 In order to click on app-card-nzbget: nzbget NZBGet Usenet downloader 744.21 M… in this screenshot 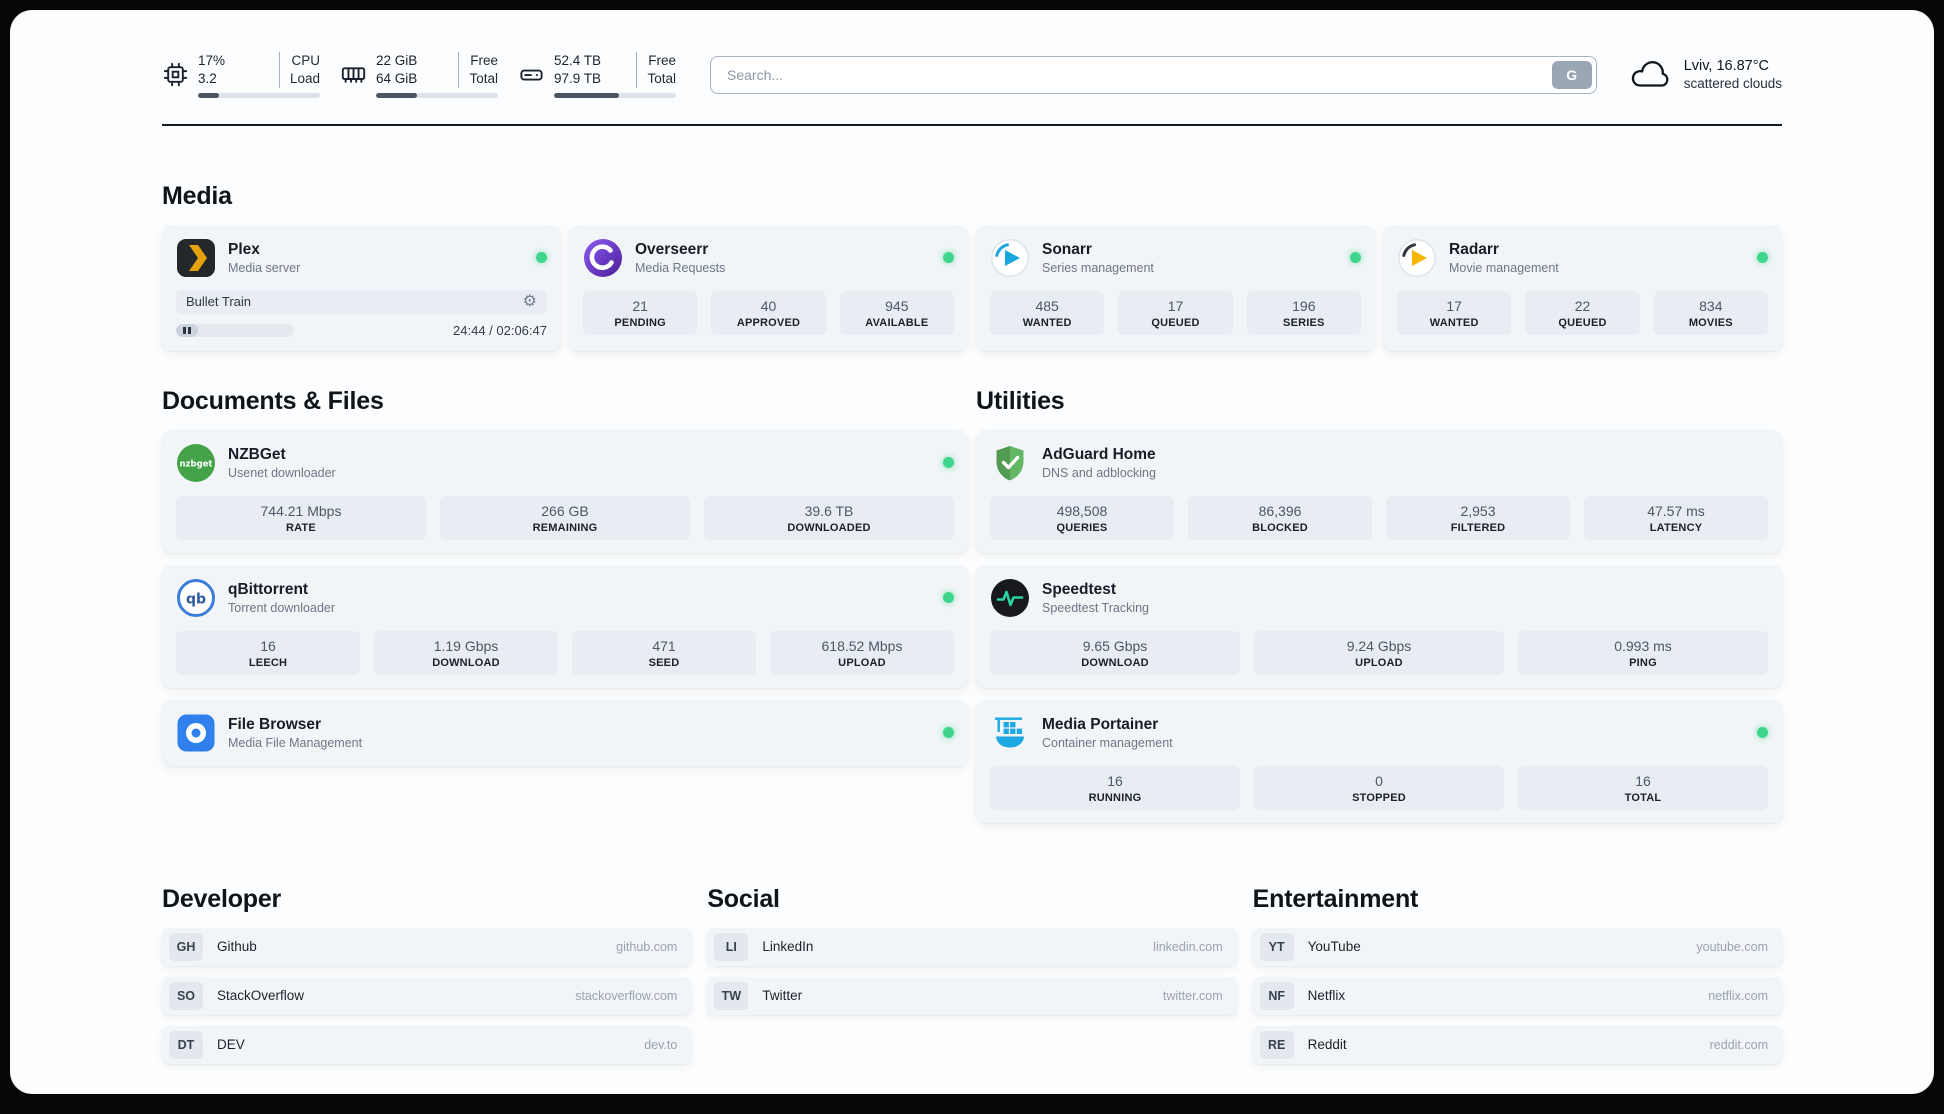, I will do `click(565, 491)`.